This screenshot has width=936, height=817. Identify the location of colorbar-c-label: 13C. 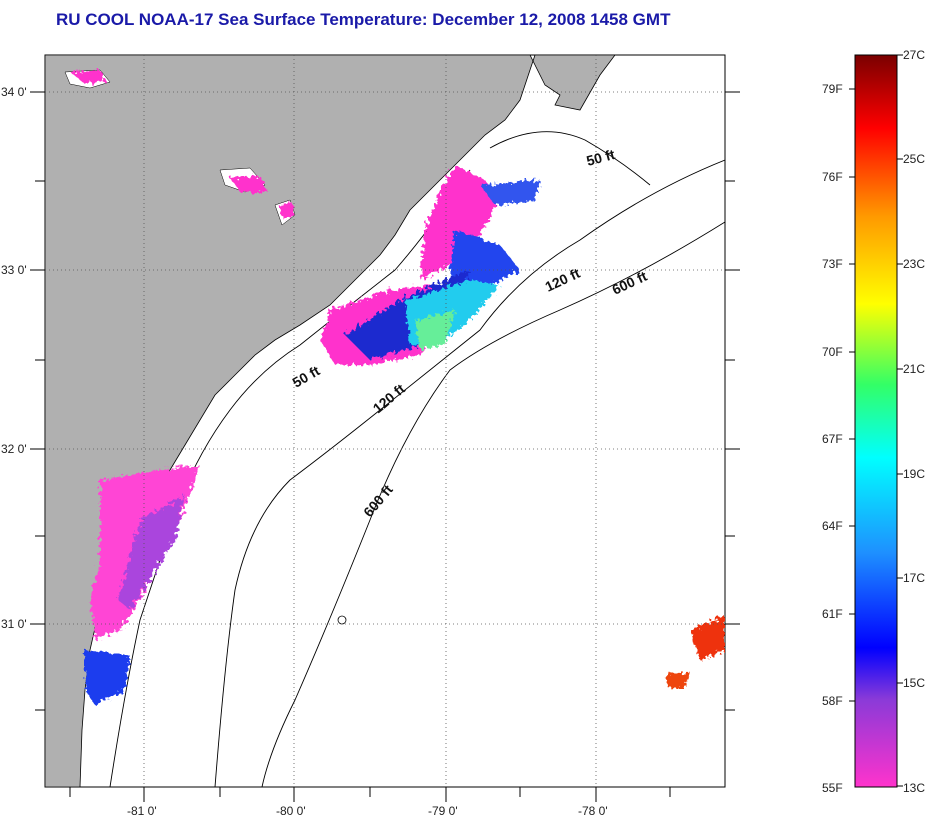
(914, 788).